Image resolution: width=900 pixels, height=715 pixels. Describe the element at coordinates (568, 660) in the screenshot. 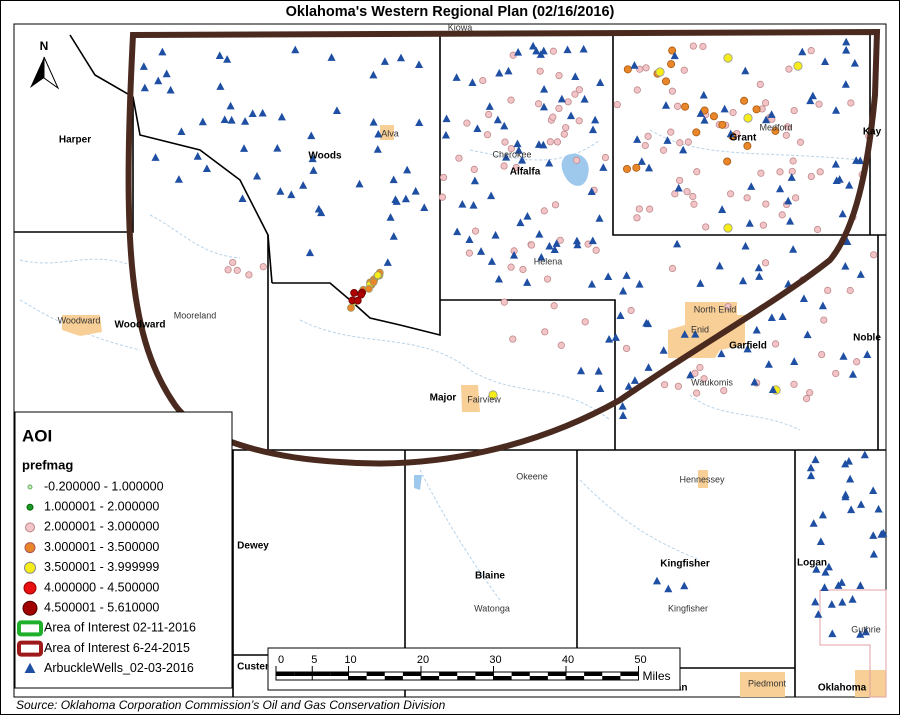

I see `scale-label: 40` at that location.